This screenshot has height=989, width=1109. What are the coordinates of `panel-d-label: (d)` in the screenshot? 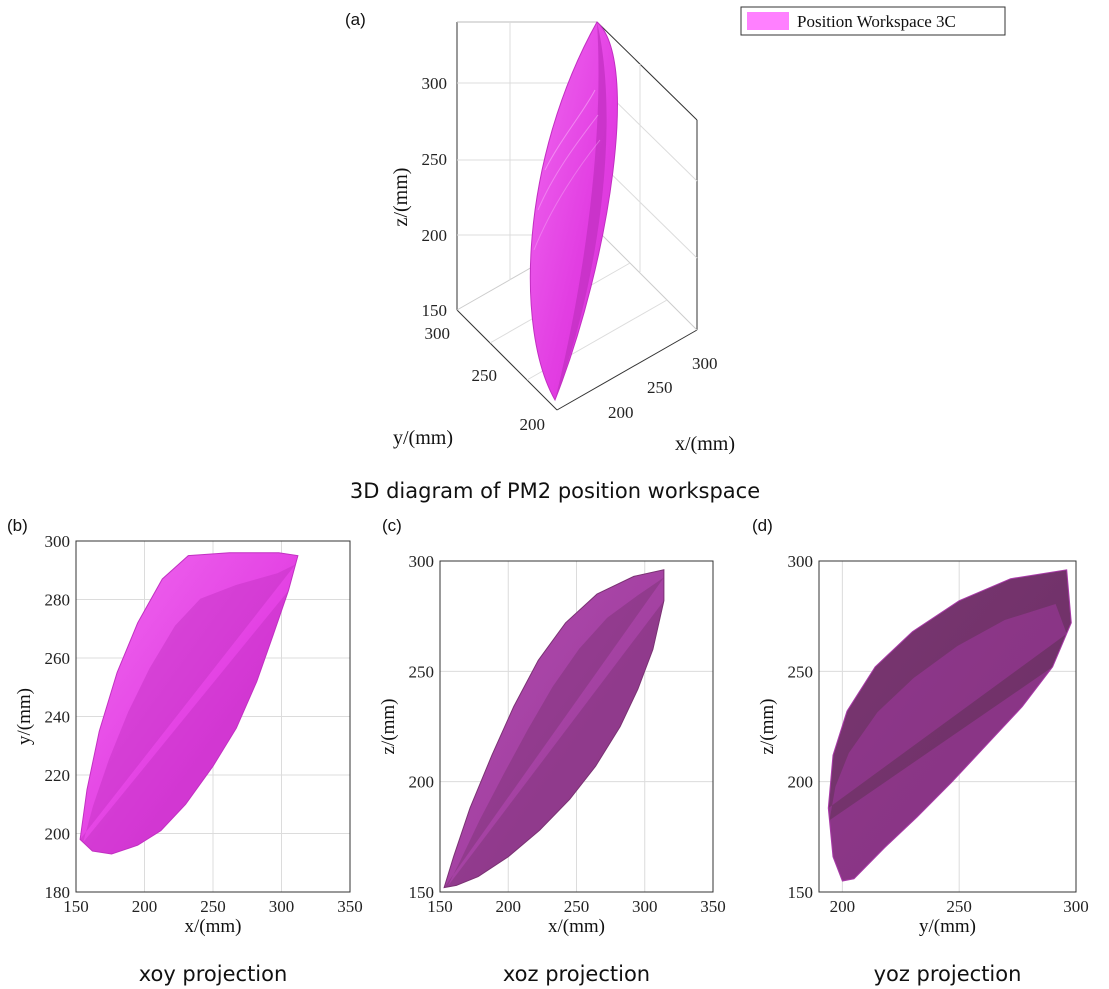 It's located at (762, 525).